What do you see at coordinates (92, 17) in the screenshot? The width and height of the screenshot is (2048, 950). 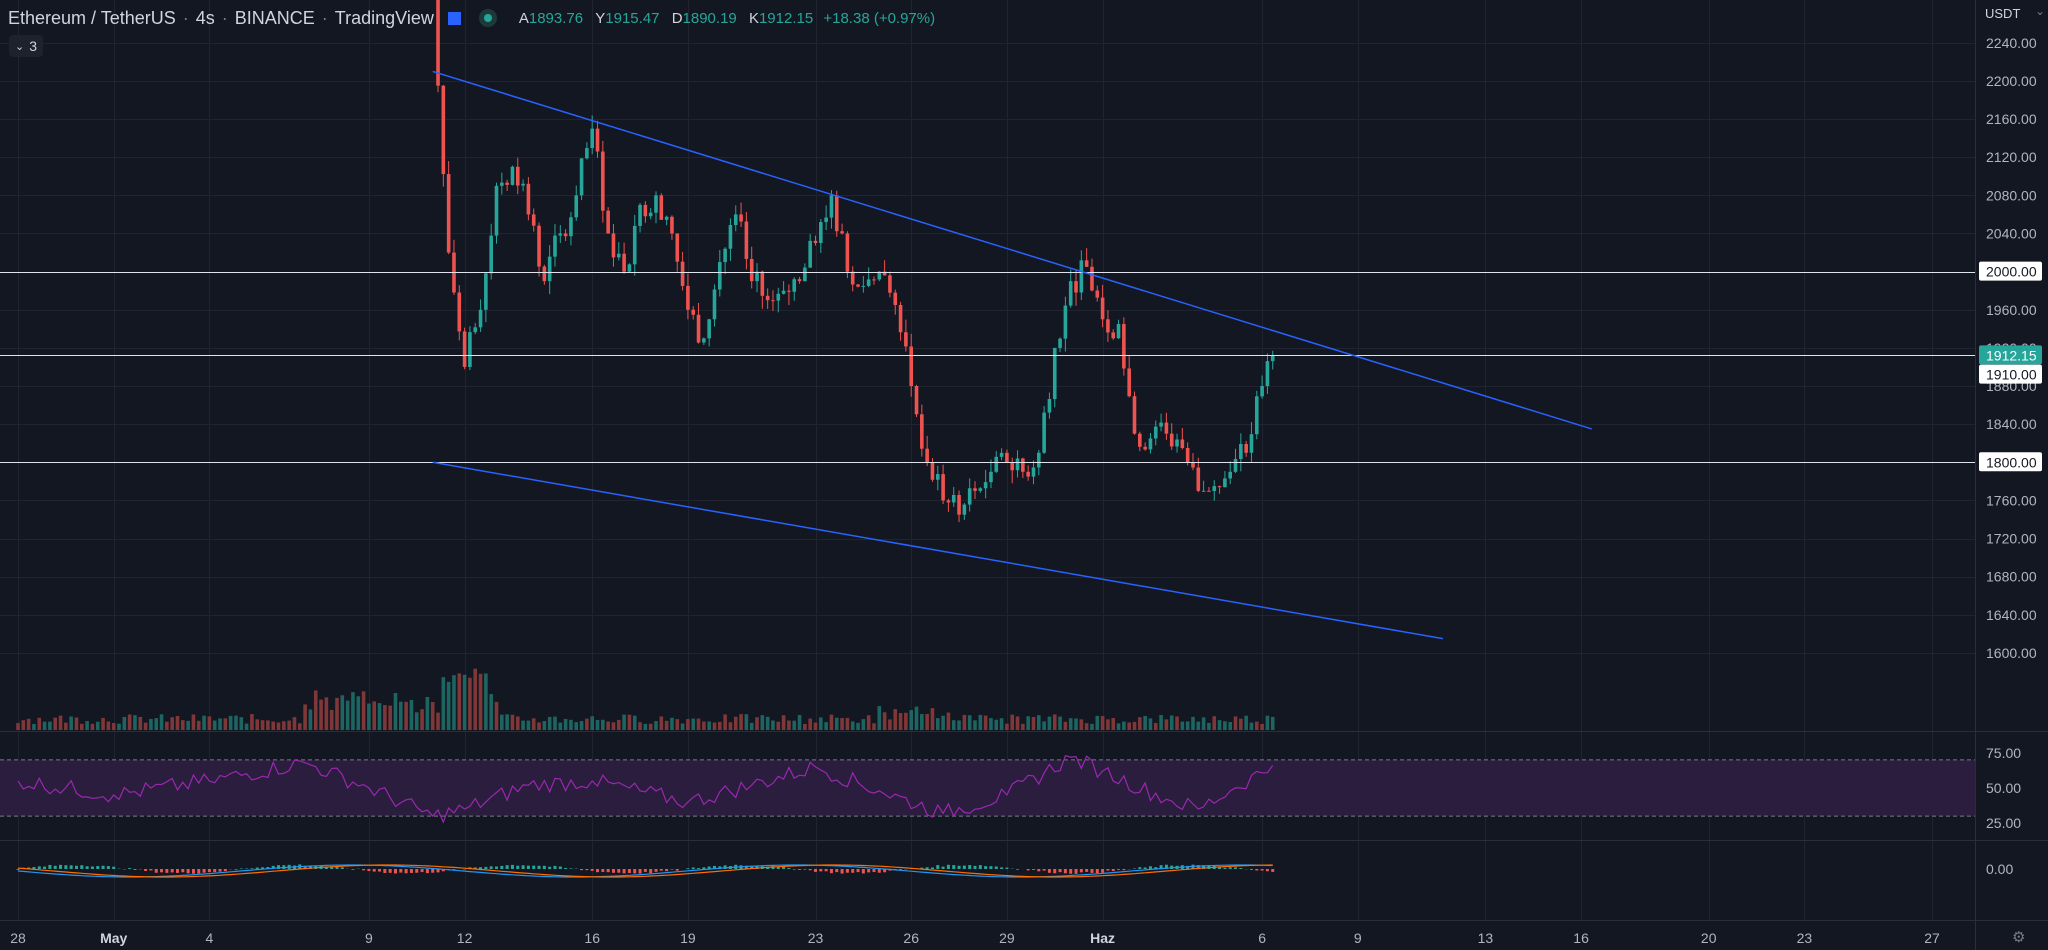 I see `symbol-title: Ethereum / TetherUS` at bounding box center [92, 17].